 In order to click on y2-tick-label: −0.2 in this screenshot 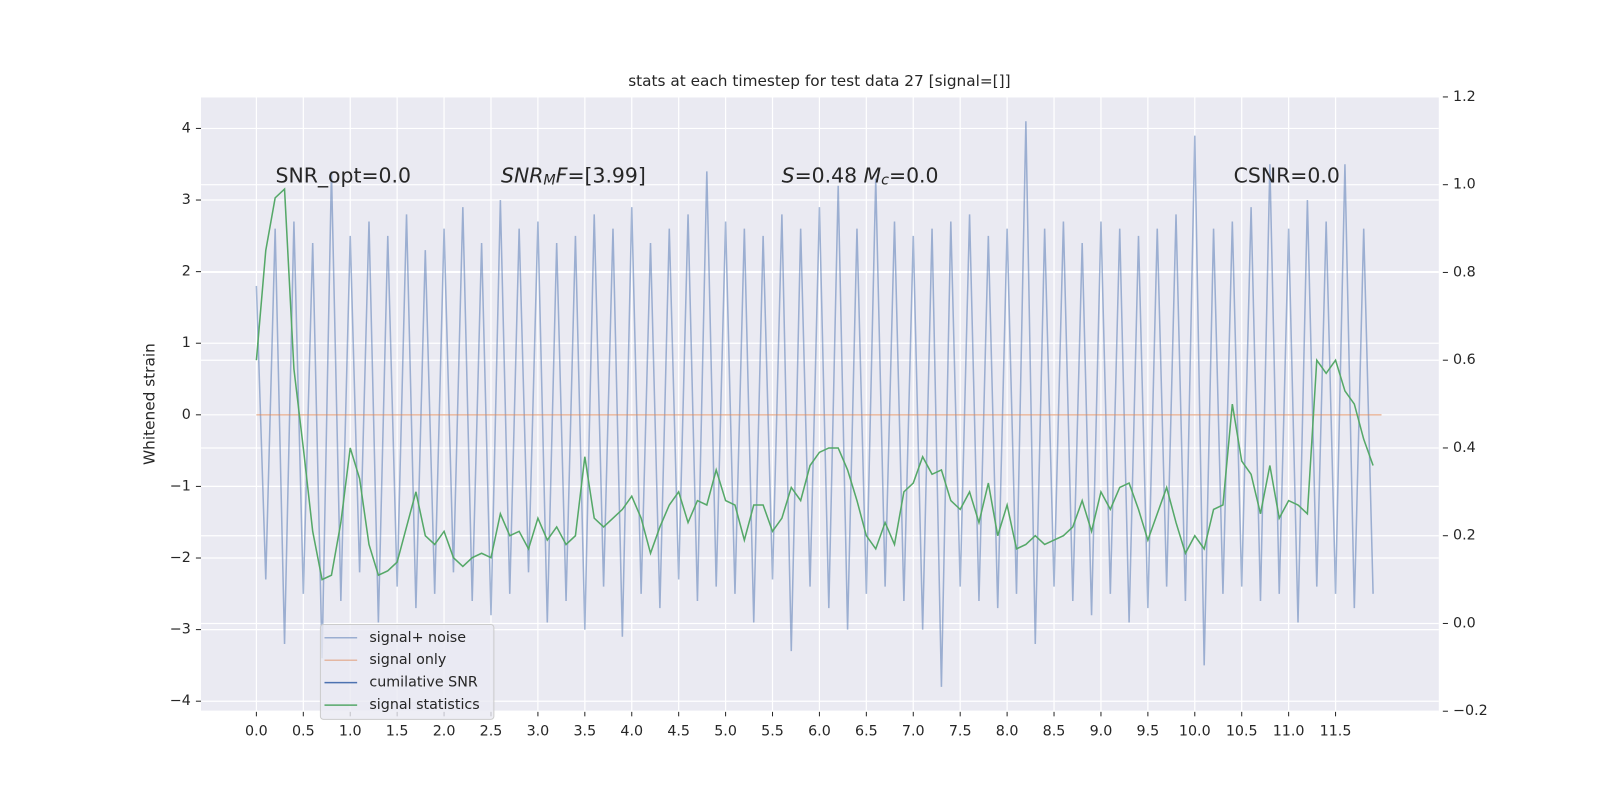, I will do `click(1470, 711)`.